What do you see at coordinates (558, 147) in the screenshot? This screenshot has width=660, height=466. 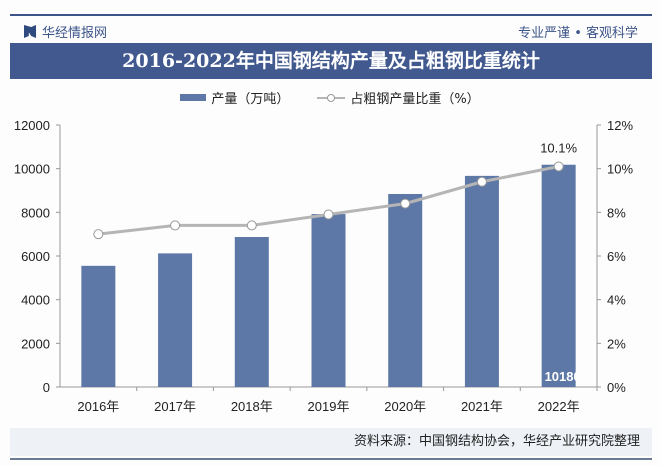 I see `line-data-label: 10.1%` at bounding box center [558, 147].